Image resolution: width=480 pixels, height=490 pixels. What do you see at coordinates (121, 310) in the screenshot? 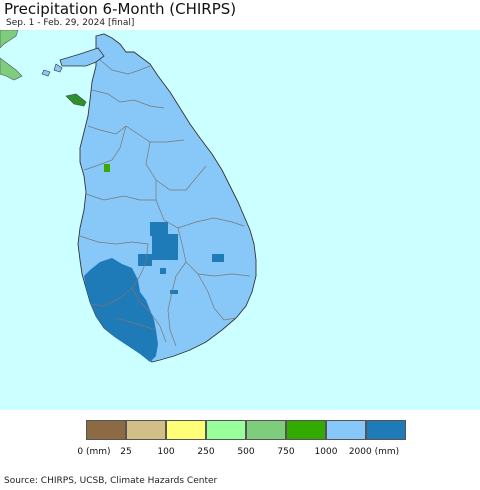
I see `heavy-rain-region-southwest` at bounding box center [121, 310].